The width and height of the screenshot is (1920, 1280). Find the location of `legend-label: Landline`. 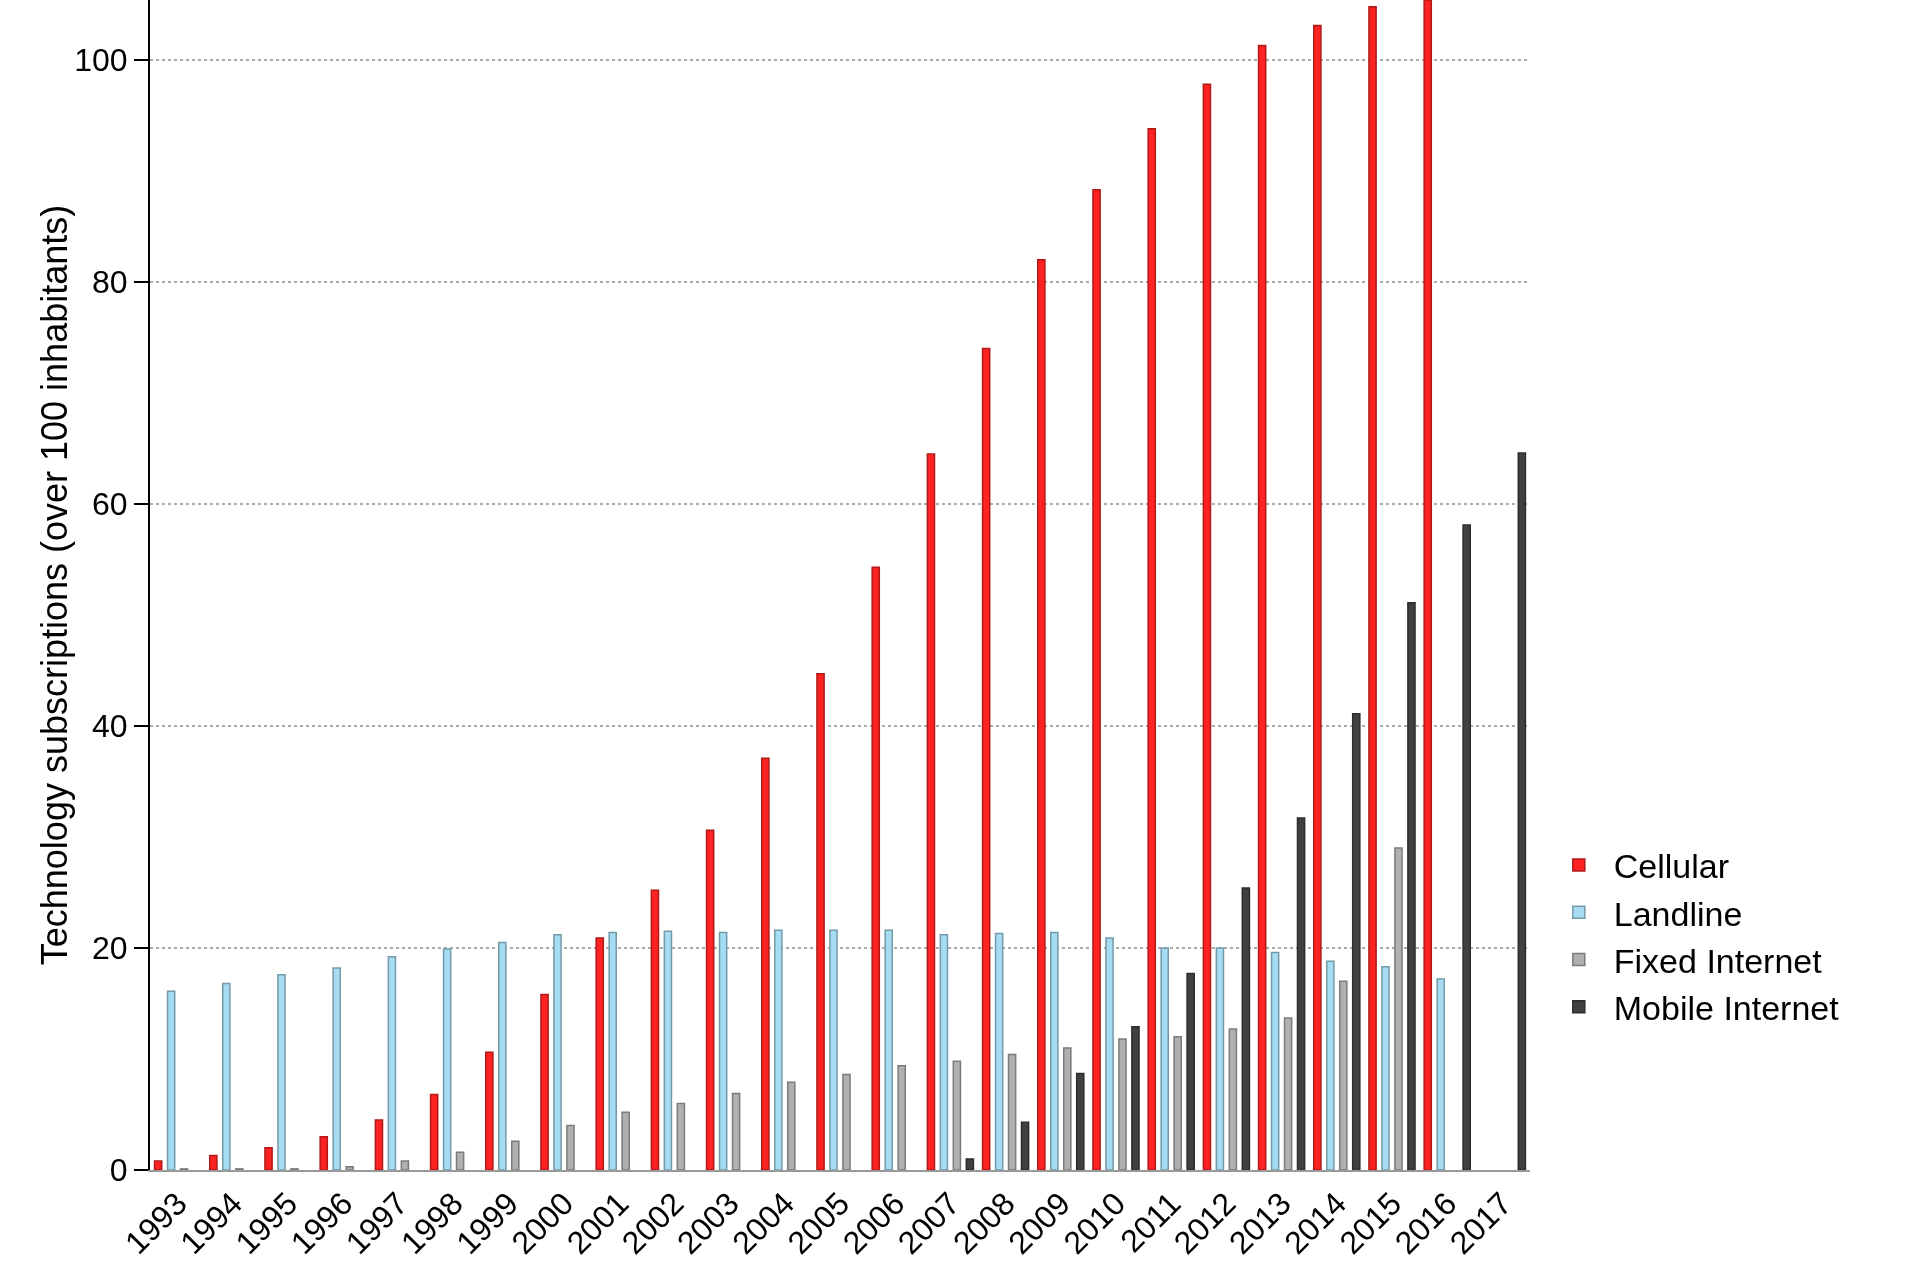

legend-label: Landline is located at coordinates (1678, 913).